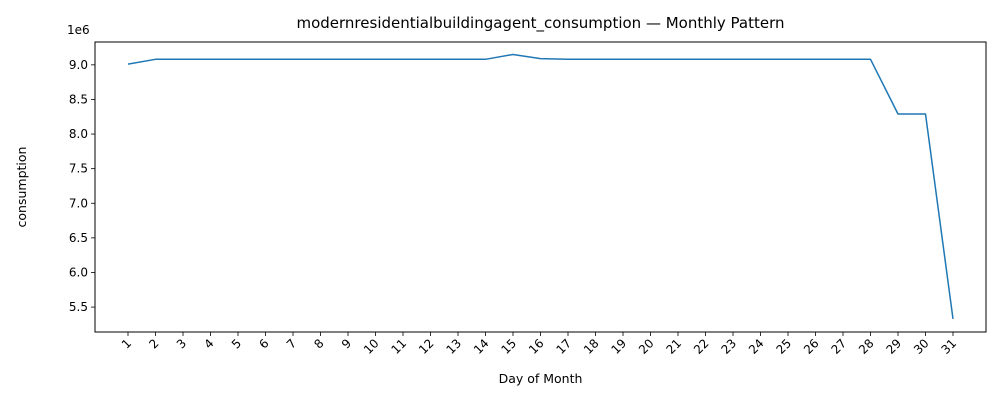 Image resolution: width=1000 pixels, height=400 pixels. What do you see at coordinates (728, 346) in the screenshot?
I see `x-tick-label: 23` at bounding box center [728, 346].